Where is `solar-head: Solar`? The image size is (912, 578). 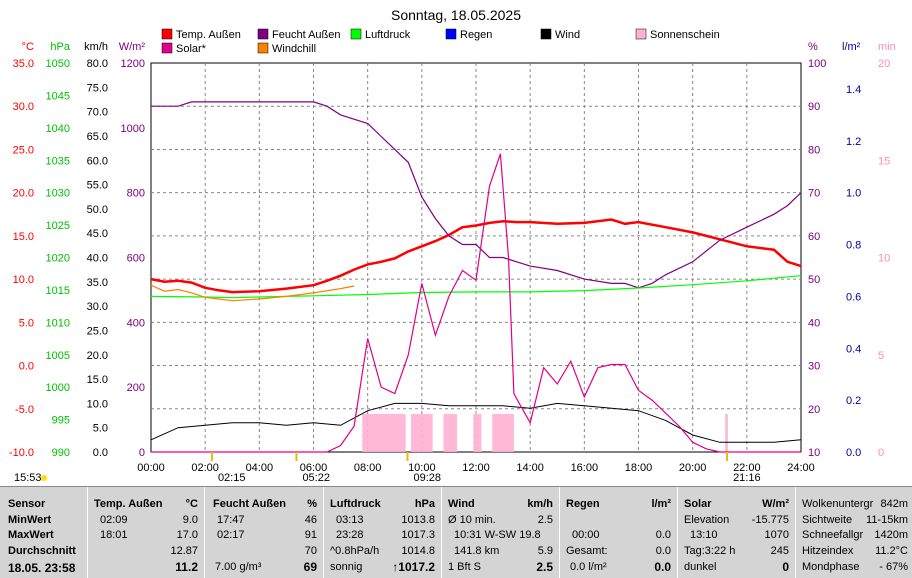 solar-head: Solar is located at coordinates (698, 504).